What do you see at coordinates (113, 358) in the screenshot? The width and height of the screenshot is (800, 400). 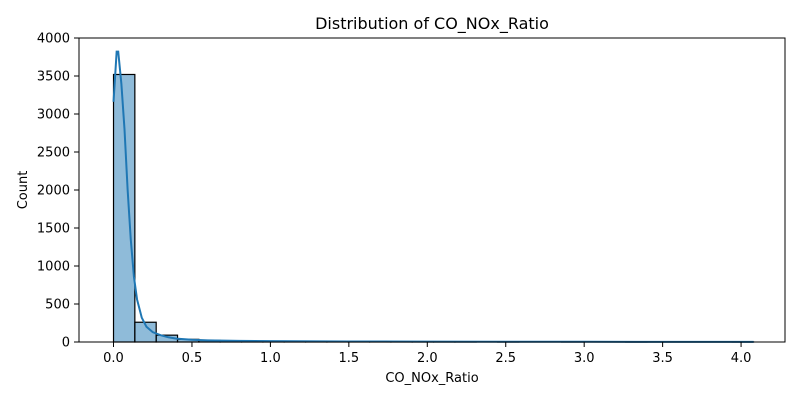 I see `x-tick-label: 0.0` at bounding box center [113, 358].